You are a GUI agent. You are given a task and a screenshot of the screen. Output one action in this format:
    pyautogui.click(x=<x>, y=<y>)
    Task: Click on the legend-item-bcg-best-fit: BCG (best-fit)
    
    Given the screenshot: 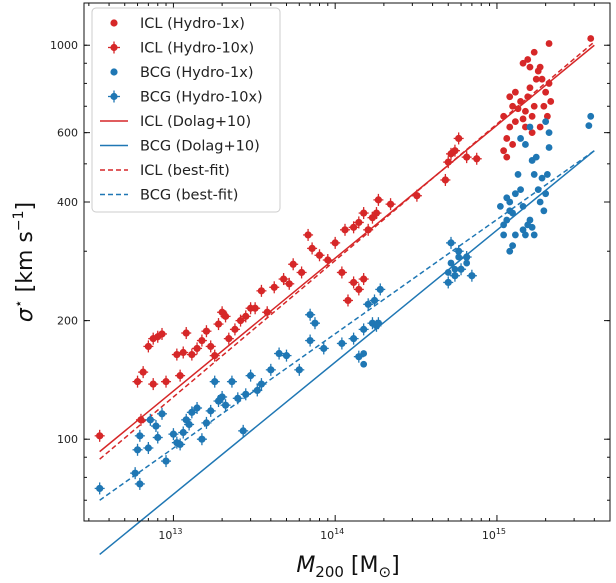 What is the action you would take?
    pyautogui.click(x=169, y=196)
    